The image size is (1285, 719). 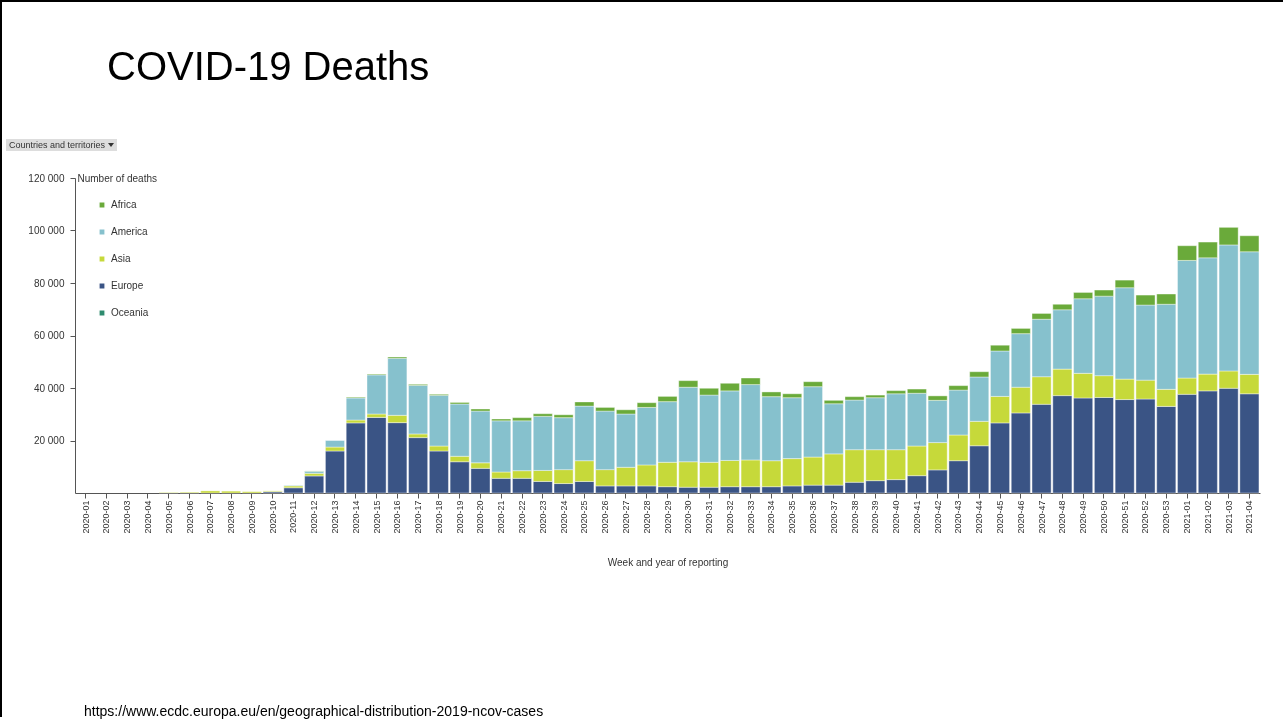 I want to click on x-tick-label: 2020-23, so click(x=542, y=517).